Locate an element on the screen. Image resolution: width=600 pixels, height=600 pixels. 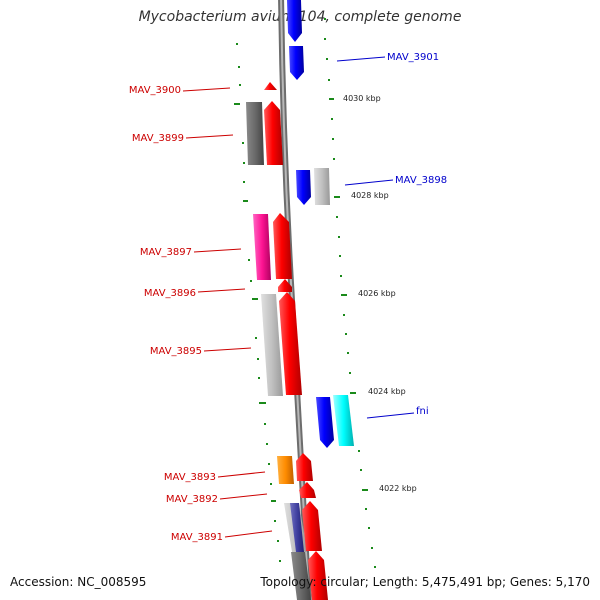
gene-lower-bar is located at coordinates (301, 576).